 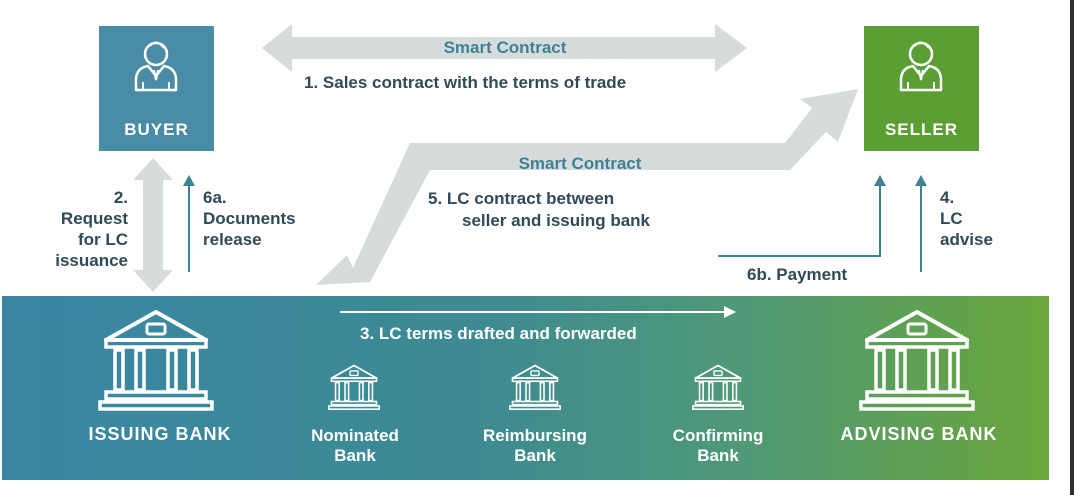 I want to click on arrow1-title: Smart Contract, so click(x=505, y=47).